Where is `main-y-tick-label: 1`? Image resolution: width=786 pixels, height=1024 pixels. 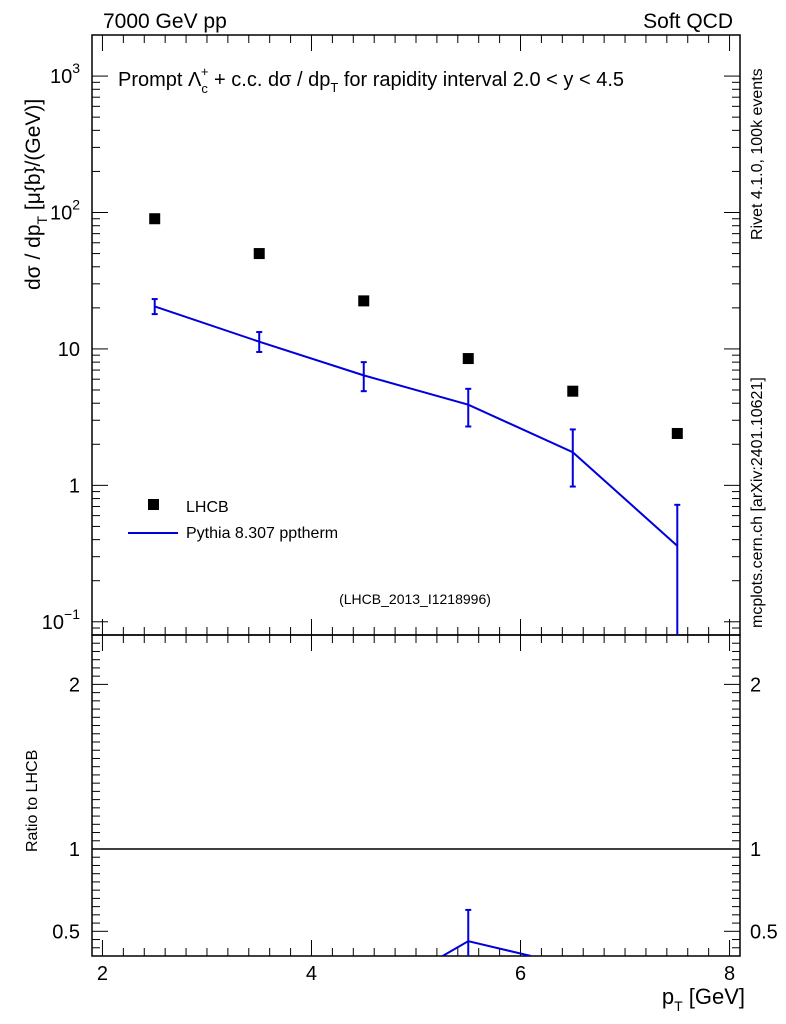 main-y-tick-label: 1 is located at coordinates (74, 486).